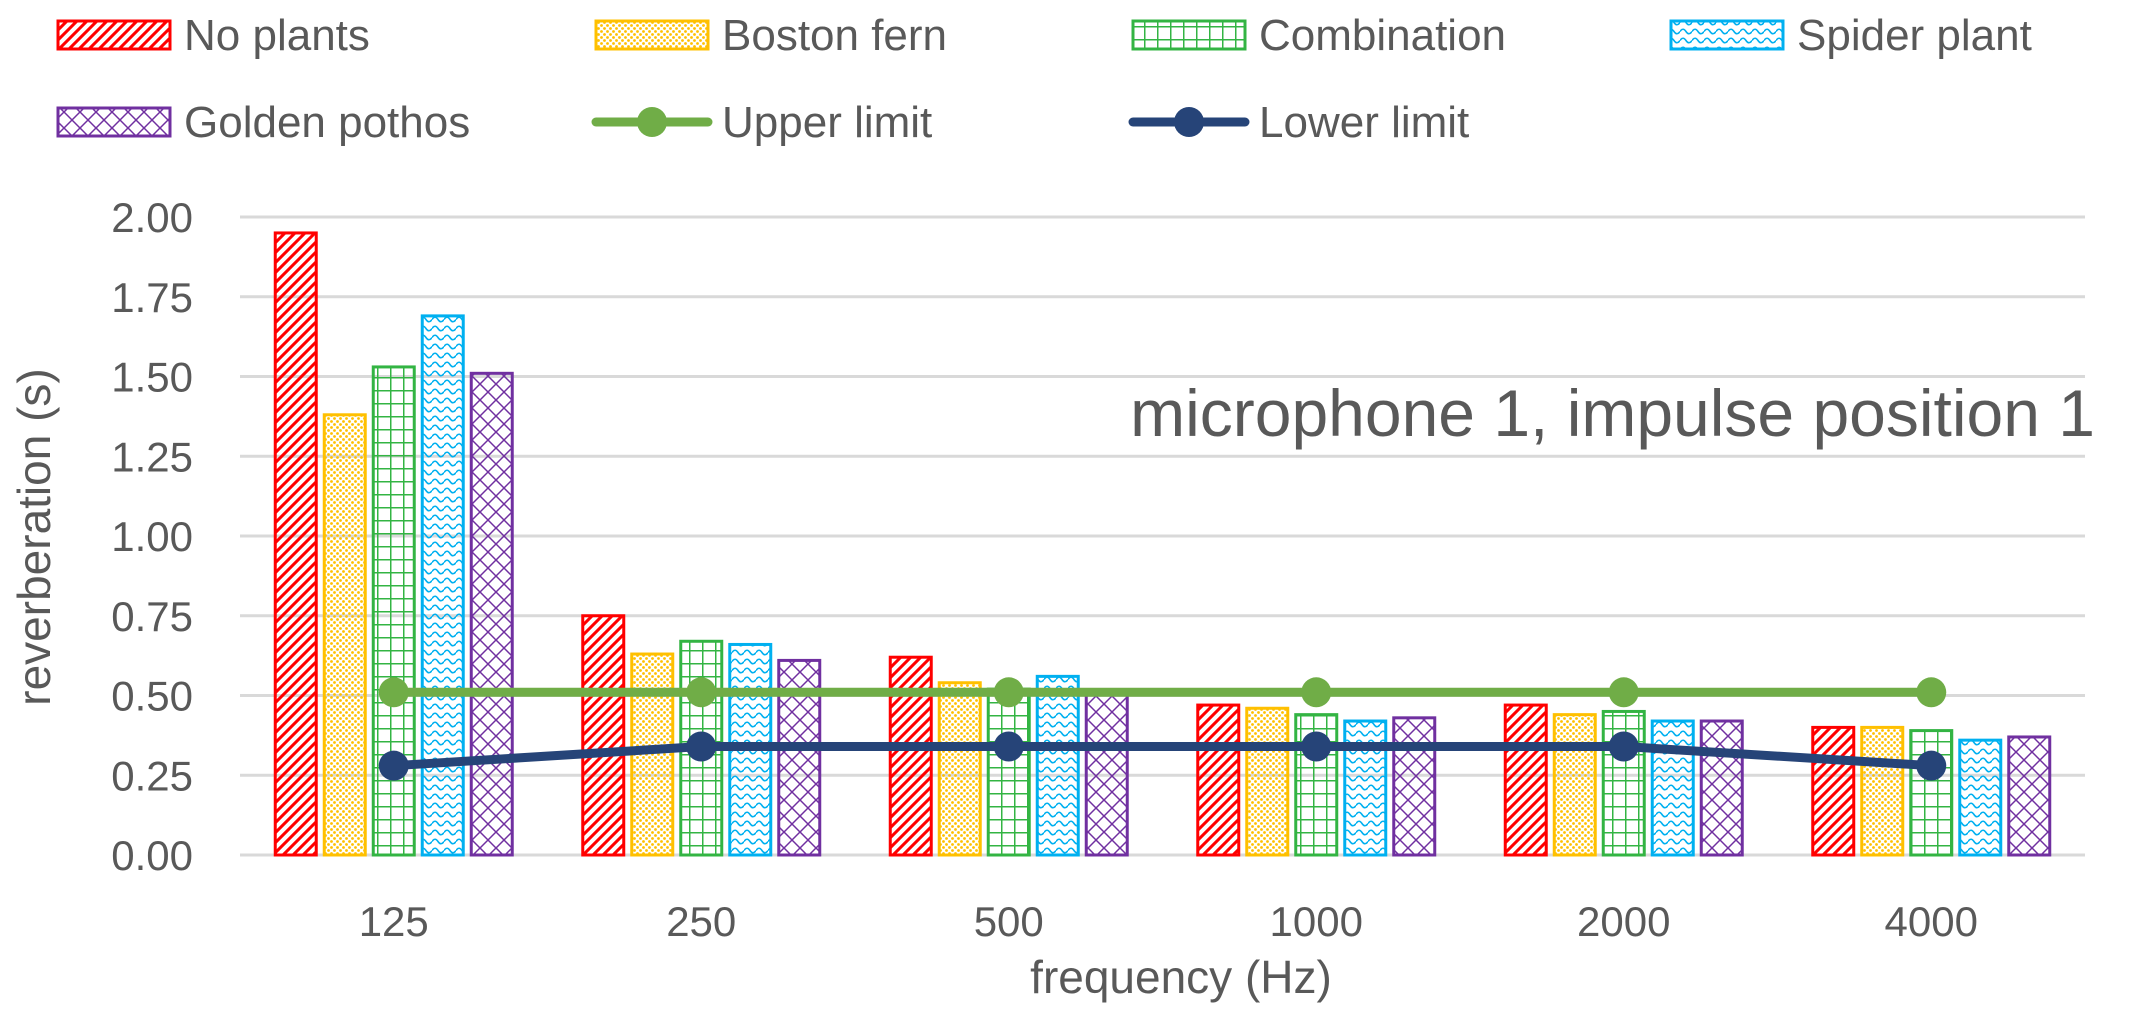 This screenshot has height=1024, width=2139. Describe the element at coordinates (152, 616) in the screenshot. I see `y-tick-label: 0.75` at that location.